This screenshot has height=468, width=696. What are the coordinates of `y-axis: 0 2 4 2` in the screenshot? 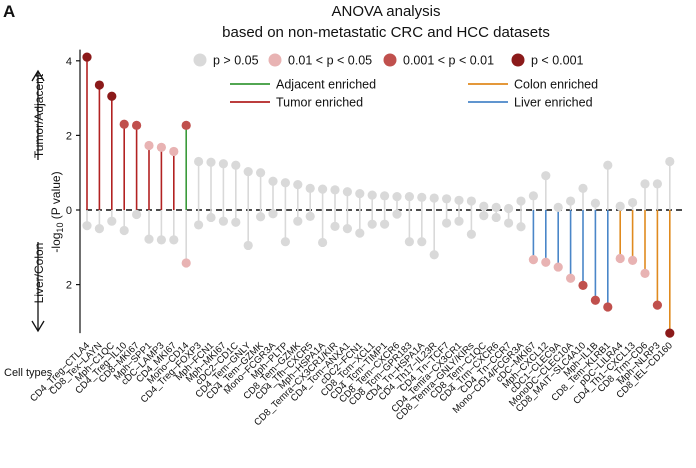 It's located at (73, 191).